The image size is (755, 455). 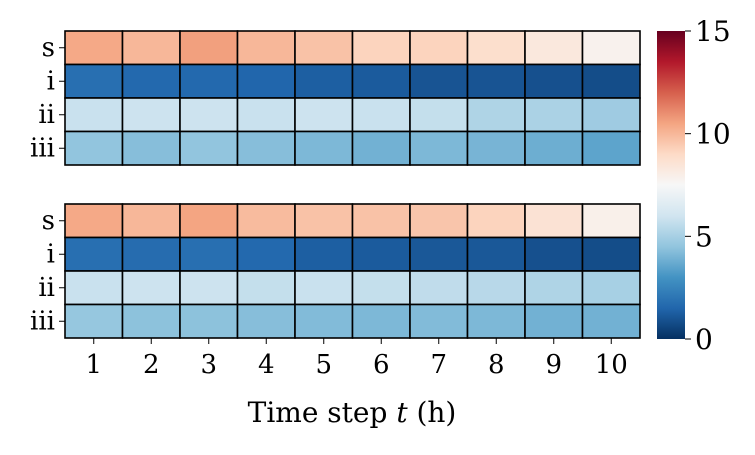 What do you see at coordinates (93, 365) in the screenshot?
I see `x-tick-label: 1` at bounding box center [93, 365].